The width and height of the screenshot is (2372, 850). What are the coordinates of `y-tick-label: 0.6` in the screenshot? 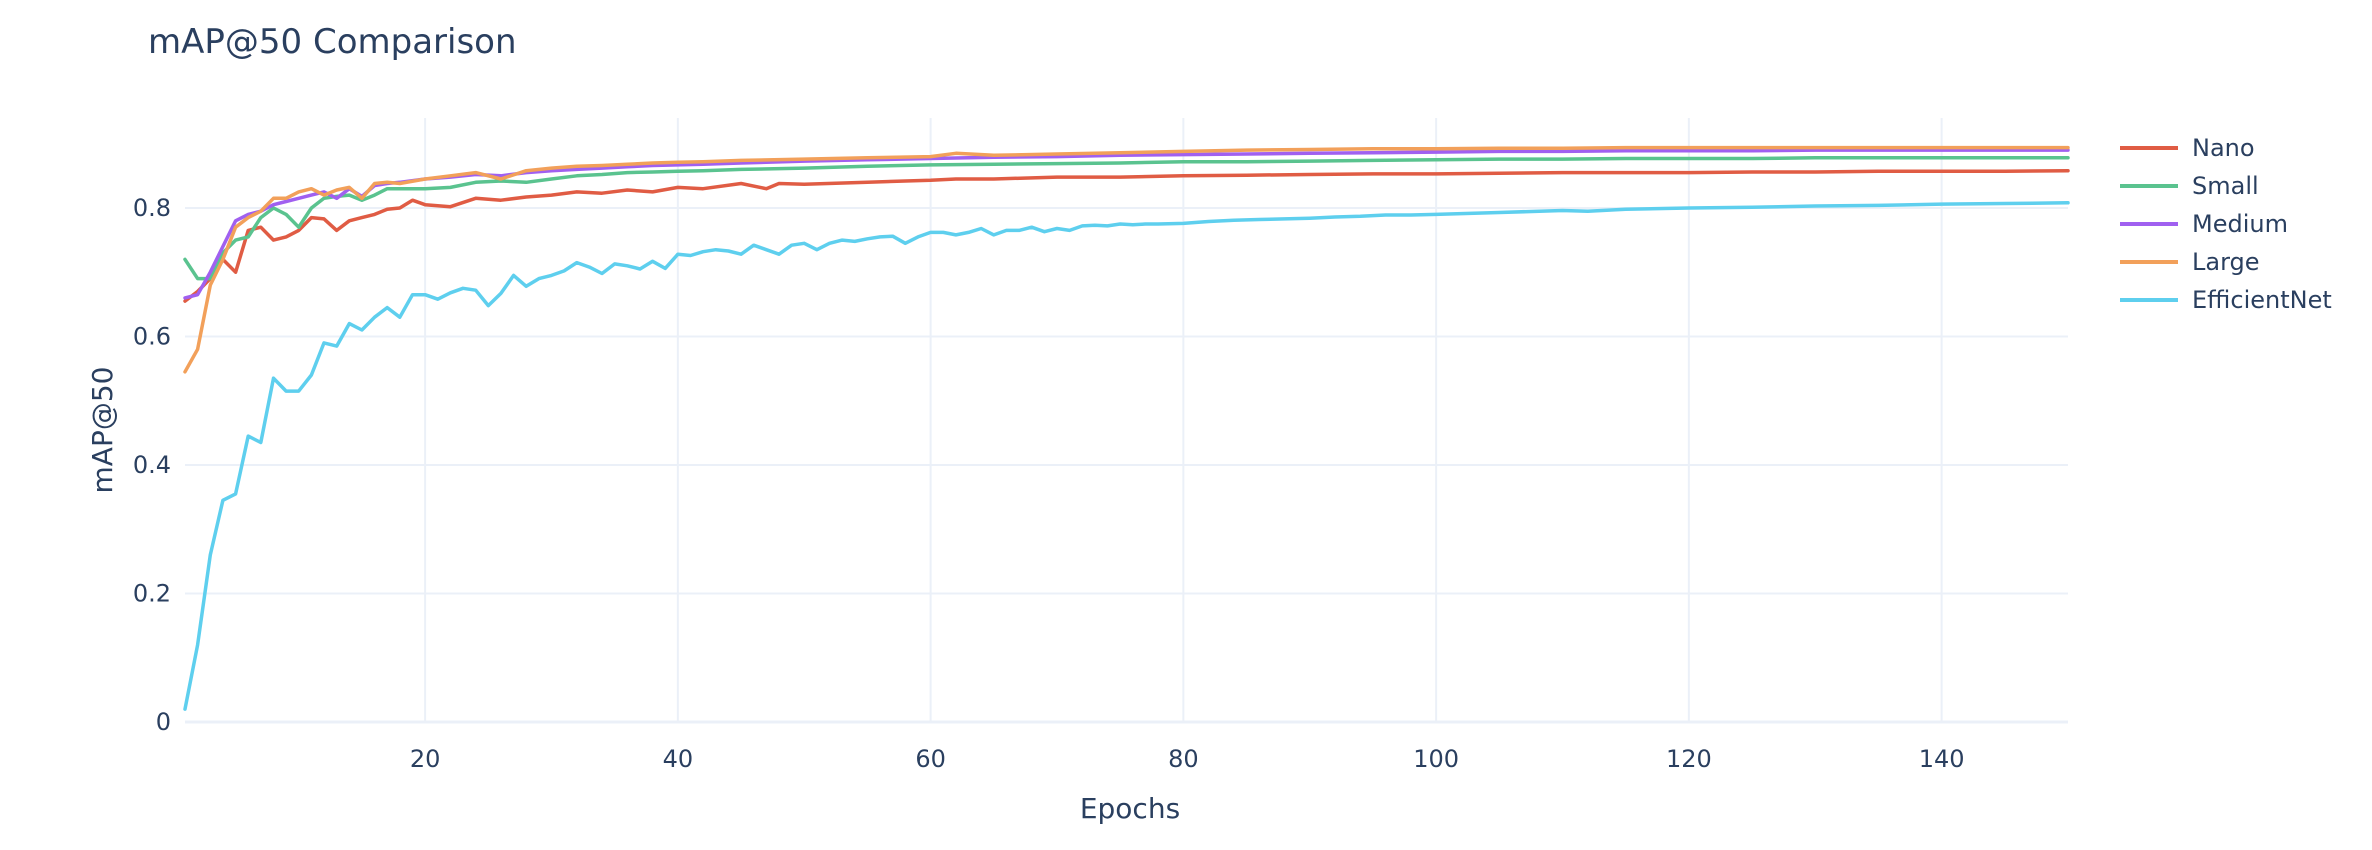 It's located at (152, 336).